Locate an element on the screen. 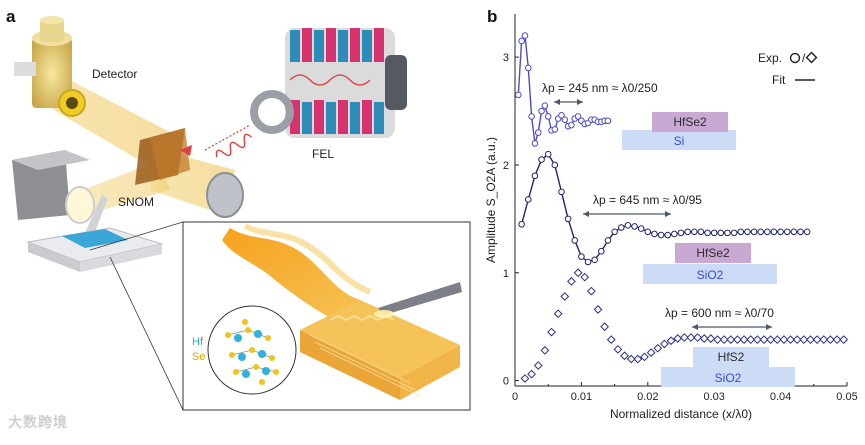  wavelength-annotation-1: λp = 645 nm ≈ λ0/95 is located at coordinates (647, 200).